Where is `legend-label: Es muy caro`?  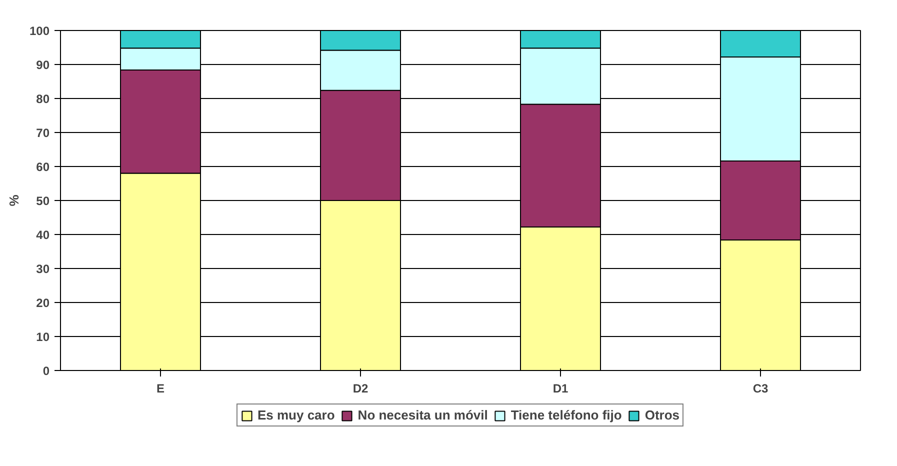
legend-label: Es muy caro is located at coordinates (296, 415).